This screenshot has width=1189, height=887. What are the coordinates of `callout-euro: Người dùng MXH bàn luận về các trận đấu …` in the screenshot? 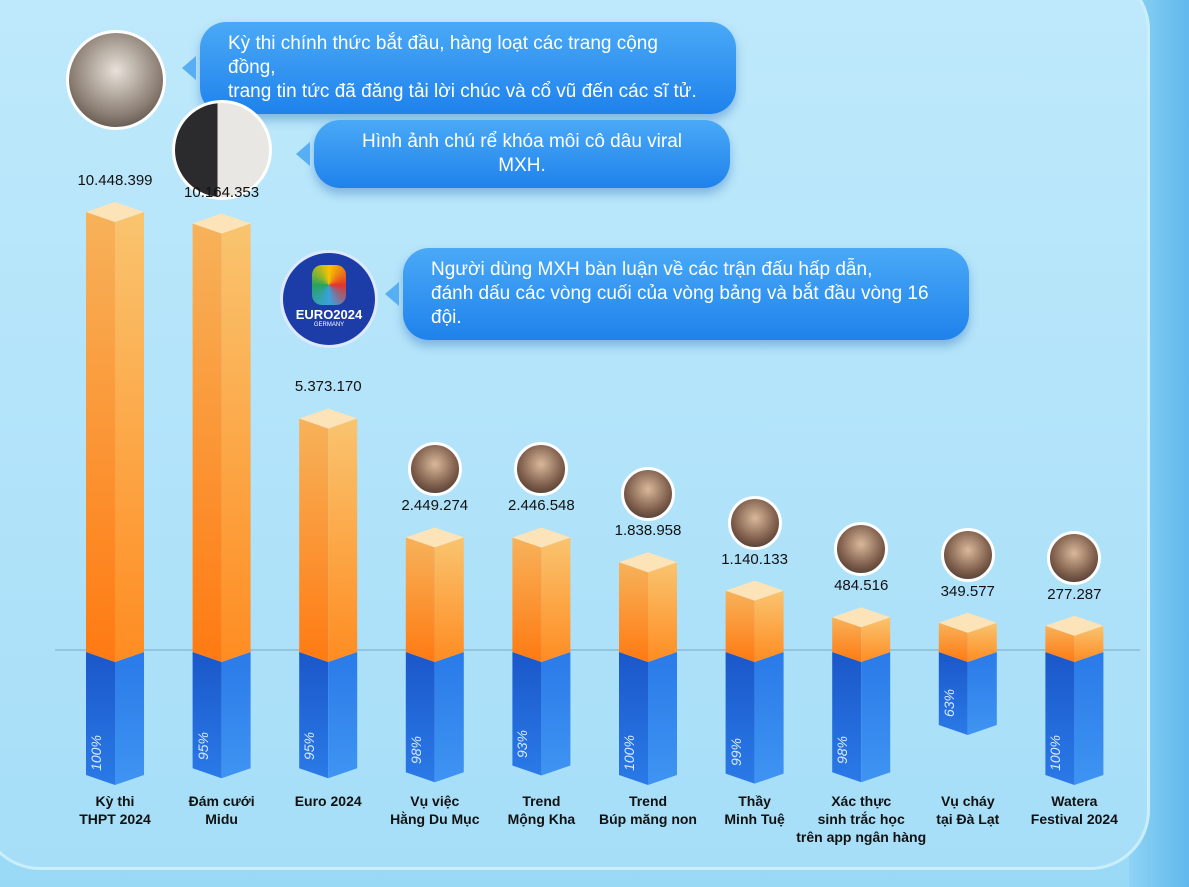 It's located at (677, 294).